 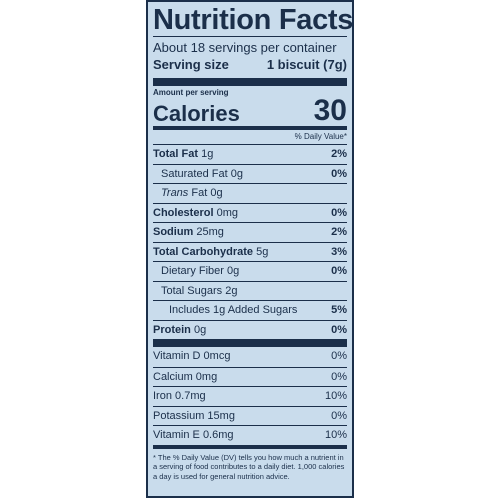 I want to click on nutrient-amount: 0mg, so click(x=227, y=212).